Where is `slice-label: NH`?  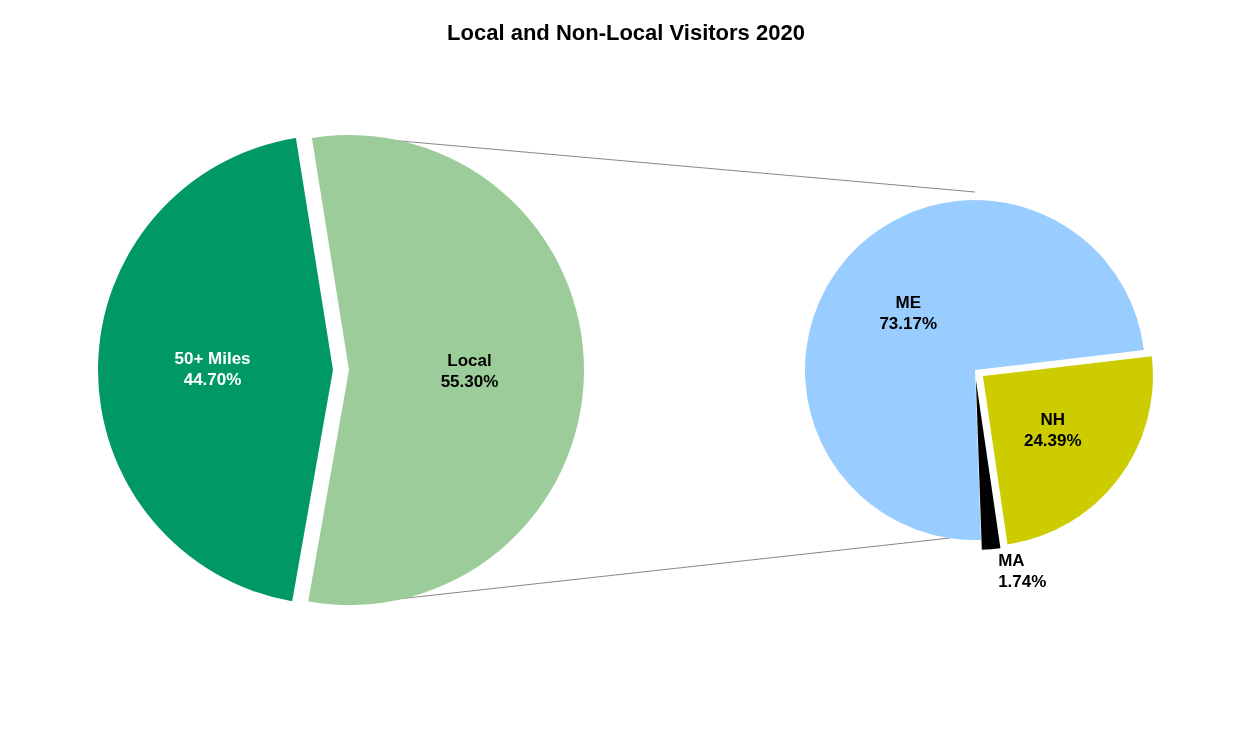
slice-label: NH is located at coordinates (1053, 419).